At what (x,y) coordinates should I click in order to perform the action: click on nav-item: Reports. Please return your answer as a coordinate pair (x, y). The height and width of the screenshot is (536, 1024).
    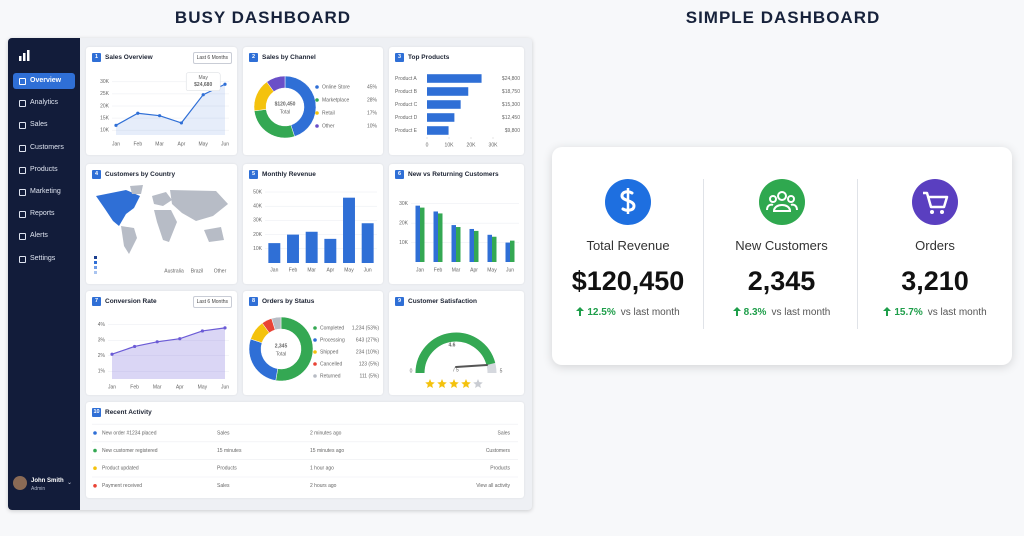
    Looking at the image, I should click on (44, 214).